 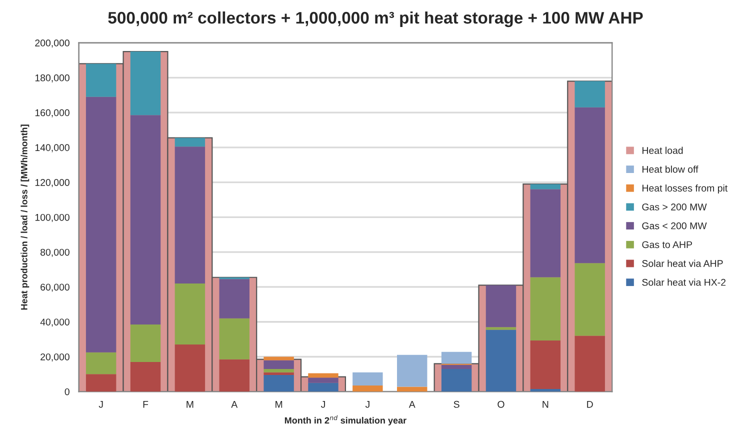 I want to click on legend-label: Gas > 200 MW, so click(x=674, y=207).